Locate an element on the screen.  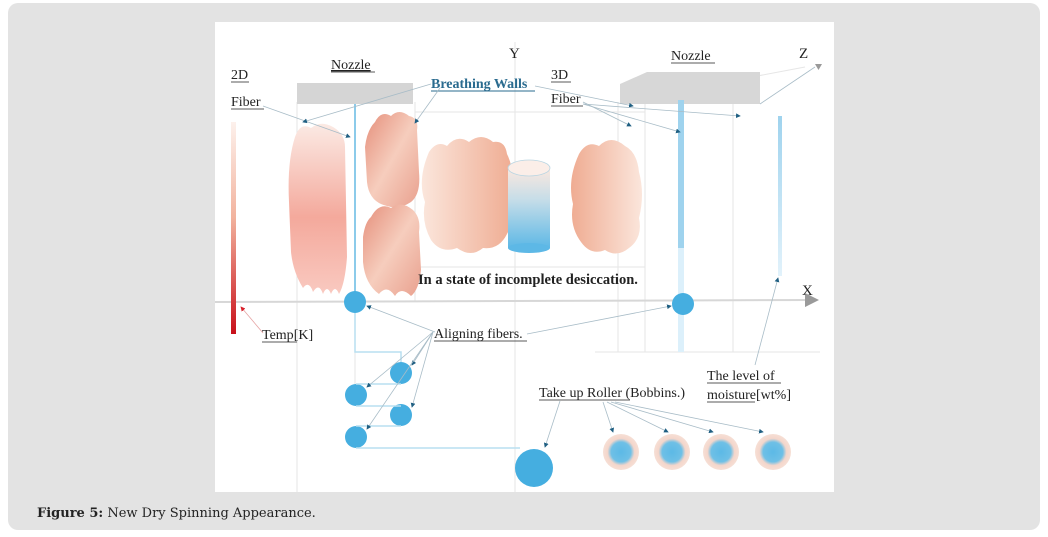
z-axis-label: Z is located at coordinates (803, 54).